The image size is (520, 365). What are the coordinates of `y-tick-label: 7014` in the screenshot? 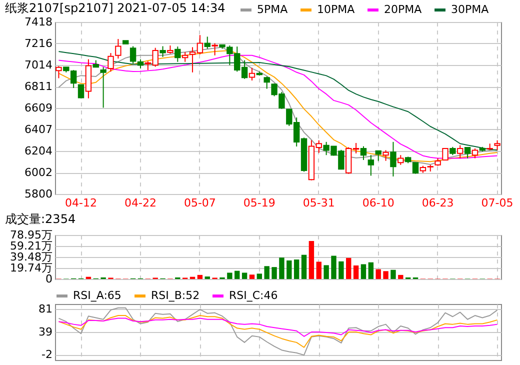 It's located at (38, 65).